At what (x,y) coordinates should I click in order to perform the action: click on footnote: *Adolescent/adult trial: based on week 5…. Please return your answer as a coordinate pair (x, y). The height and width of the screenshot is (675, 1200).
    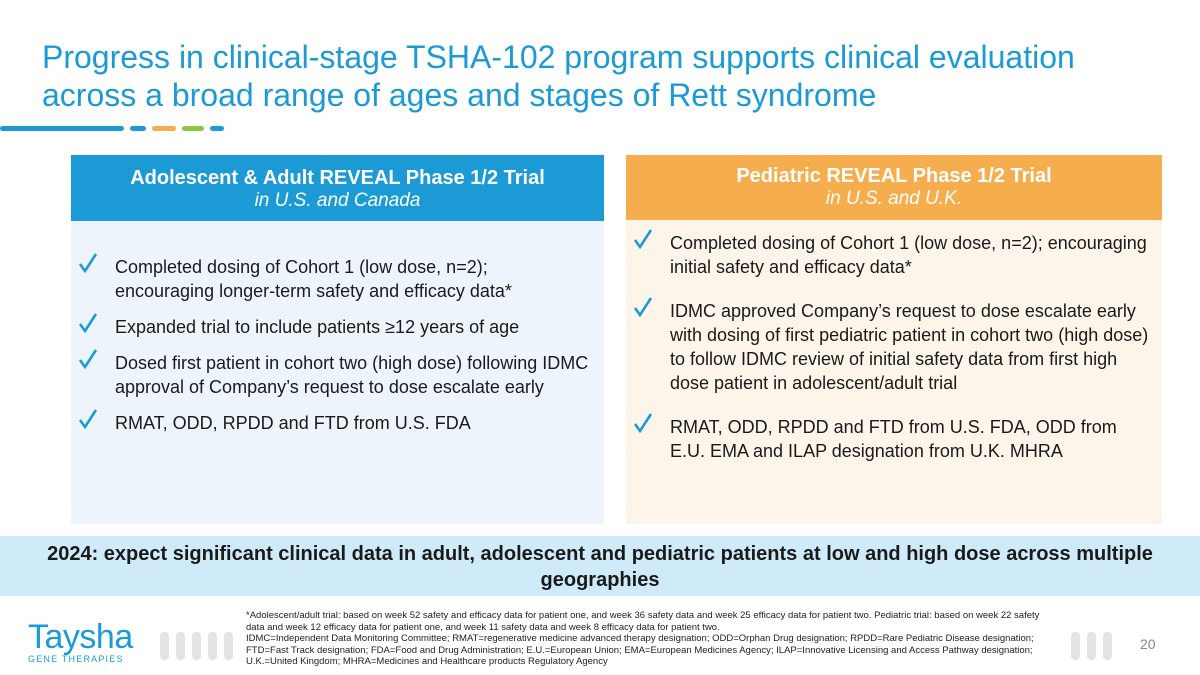
    Looking at the image, I should click on (651, 639).